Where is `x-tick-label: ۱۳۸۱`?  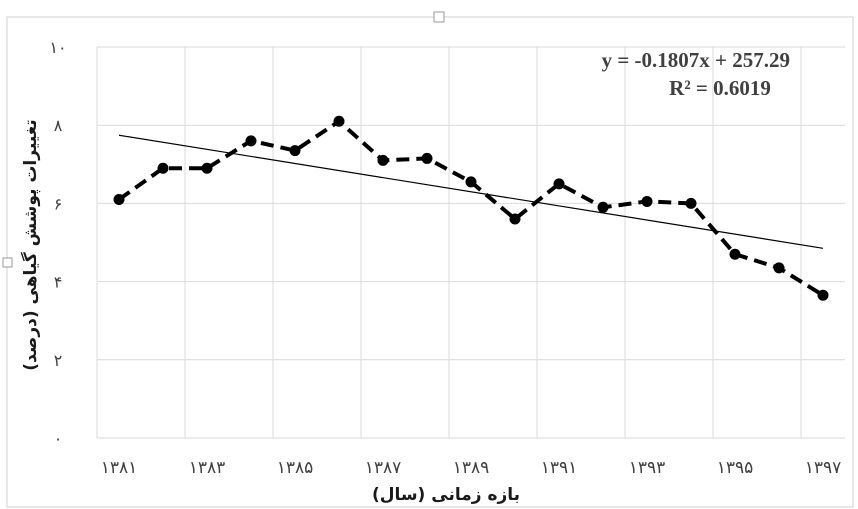
x-tick-label: ۱۳۸۱ is located at coordinates (119, 468).